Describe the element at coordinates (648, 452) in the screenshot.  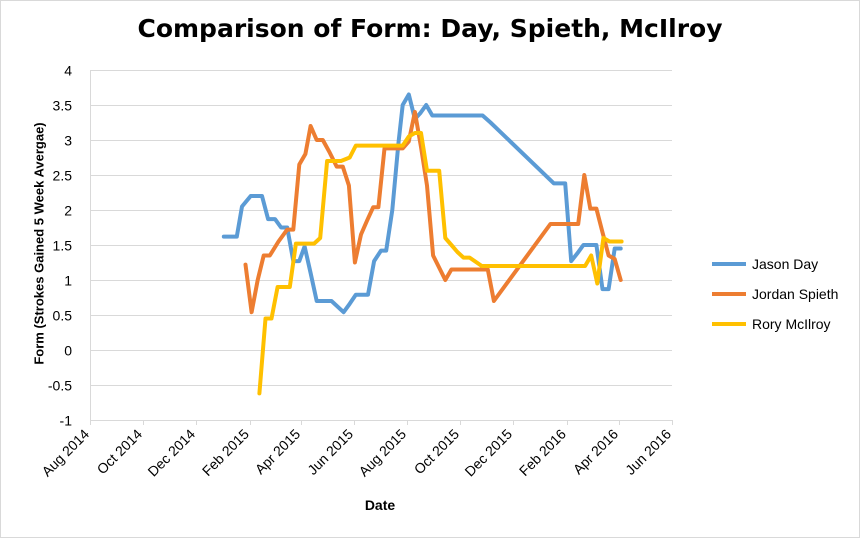
I see `x-tick-label: Jun 2016` at that location.